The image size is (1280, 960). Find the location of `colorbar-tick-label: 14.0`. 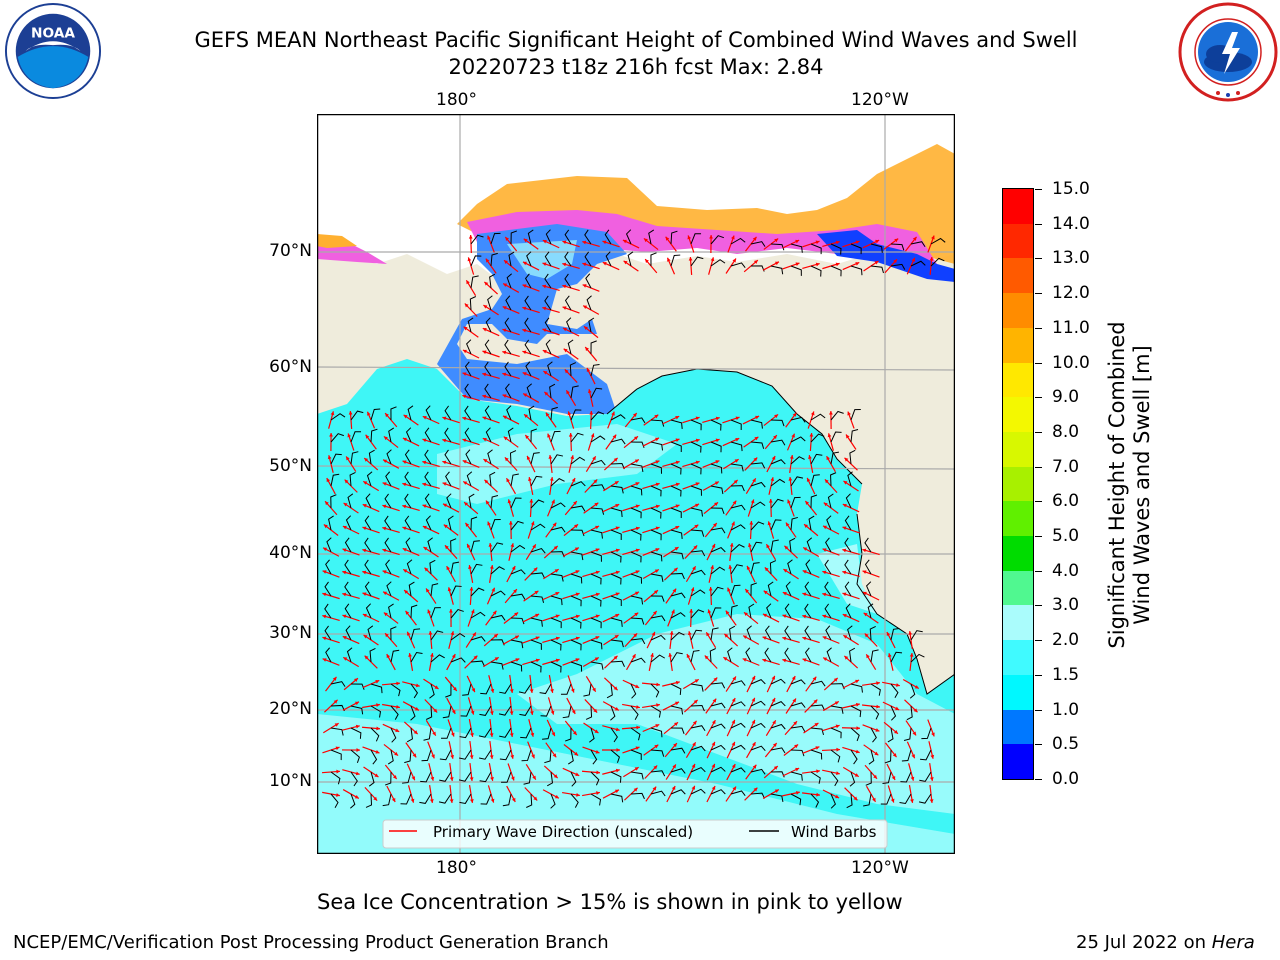

colorbar-tick-label: 14.0 is located at coordinates (1071, 223).